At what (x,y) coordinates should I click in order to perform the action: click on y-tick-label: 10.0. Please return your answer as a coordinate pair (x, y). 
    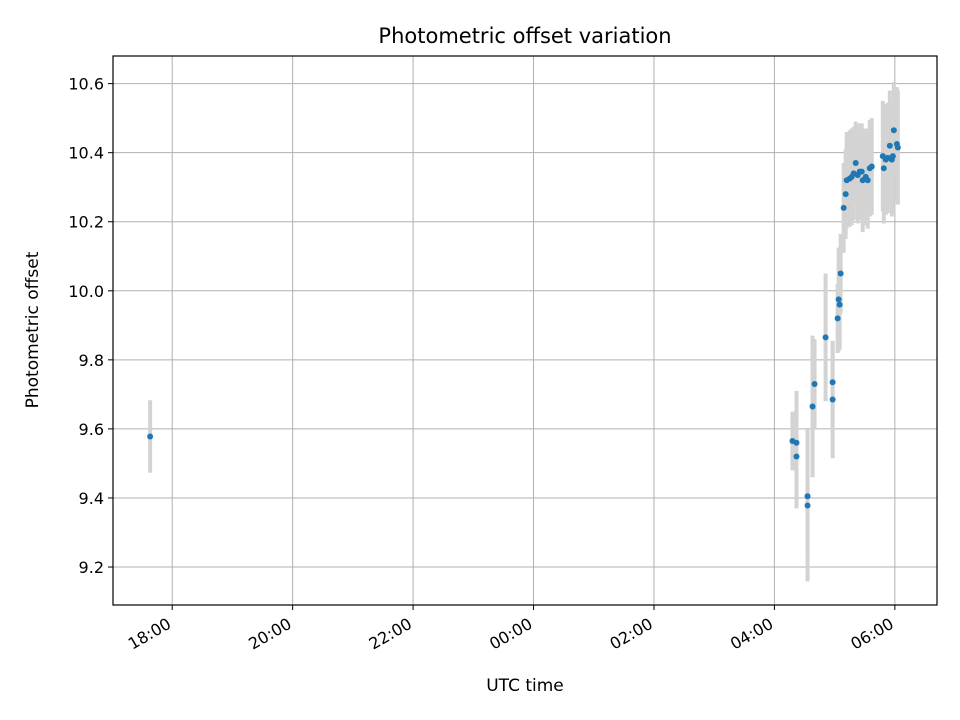
    Looking at the image, I should click on (86, 291).